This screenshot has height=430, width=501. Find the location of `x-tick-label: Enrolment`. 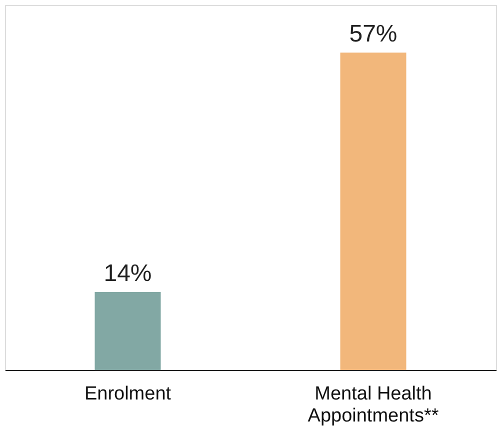

x-tick-label: Enrolment is located at coordinates (128, 394).